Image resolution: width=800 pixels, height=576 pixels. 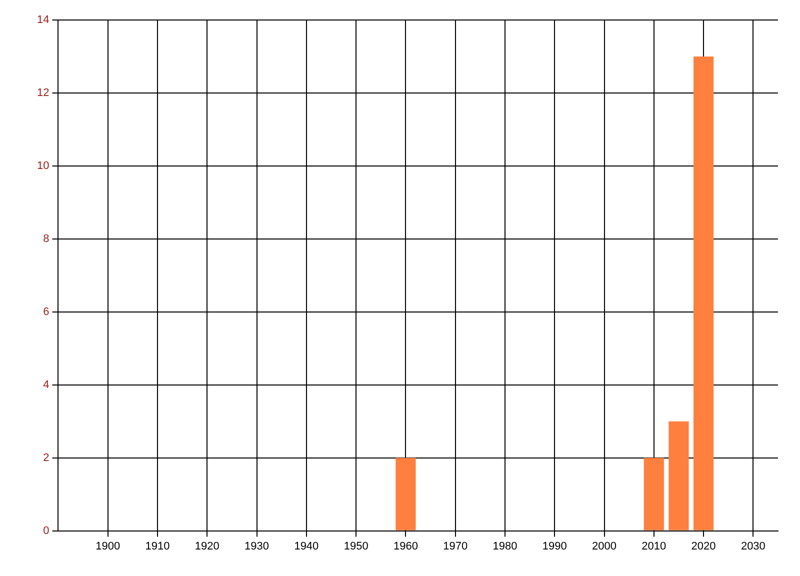 I want to click on x-tick-label: 2030, so click(x=753, y=546).